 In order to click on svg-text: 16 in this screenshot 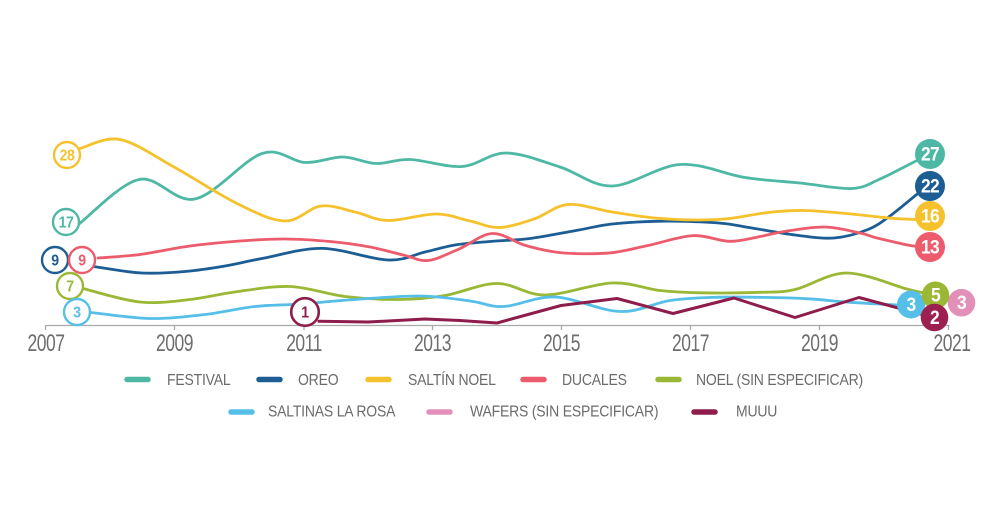, I will do `click(930, 216)`.